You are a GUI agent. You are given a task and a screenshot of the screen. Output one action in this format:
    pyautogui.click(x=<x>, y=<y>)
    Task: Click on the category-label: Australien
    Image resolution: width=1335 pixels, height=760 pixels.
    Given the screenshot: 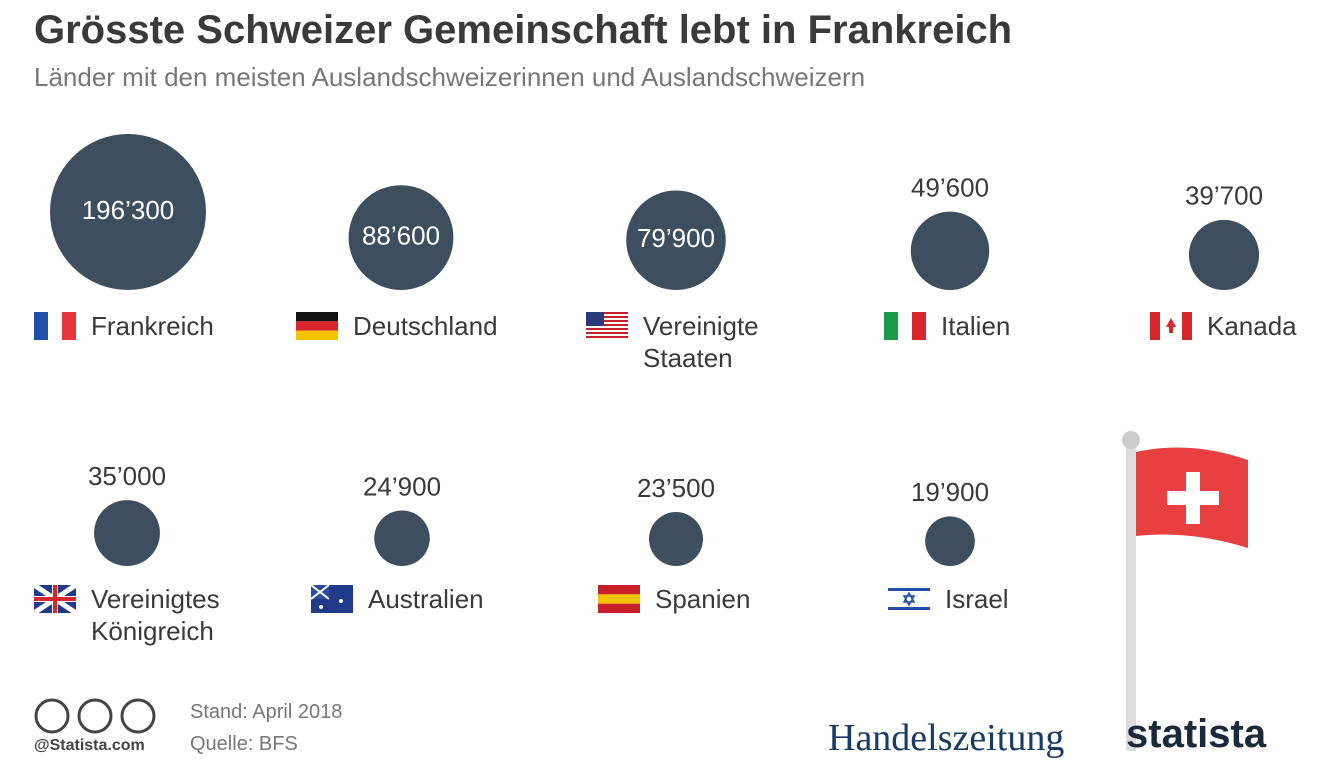 What is the action you would take?
    pyautogui.click(x=426, y=599)
    